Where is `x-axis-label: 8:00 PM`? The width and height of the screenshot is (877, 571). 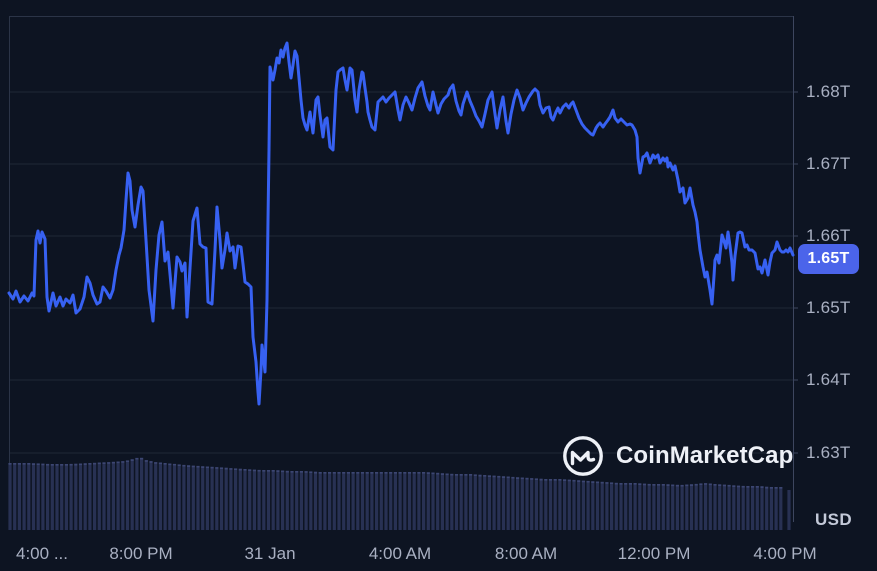
x-axis-label: 8:00 PM is located at coordinates (141, 553).